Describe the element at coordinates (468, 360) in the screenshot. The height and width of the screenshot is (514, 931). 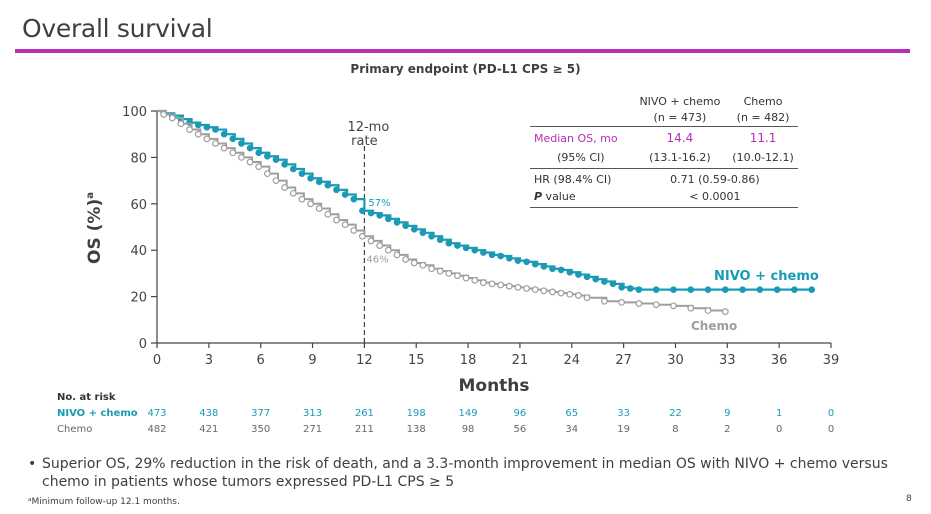
I see `x-tick-label: 18` at that location.